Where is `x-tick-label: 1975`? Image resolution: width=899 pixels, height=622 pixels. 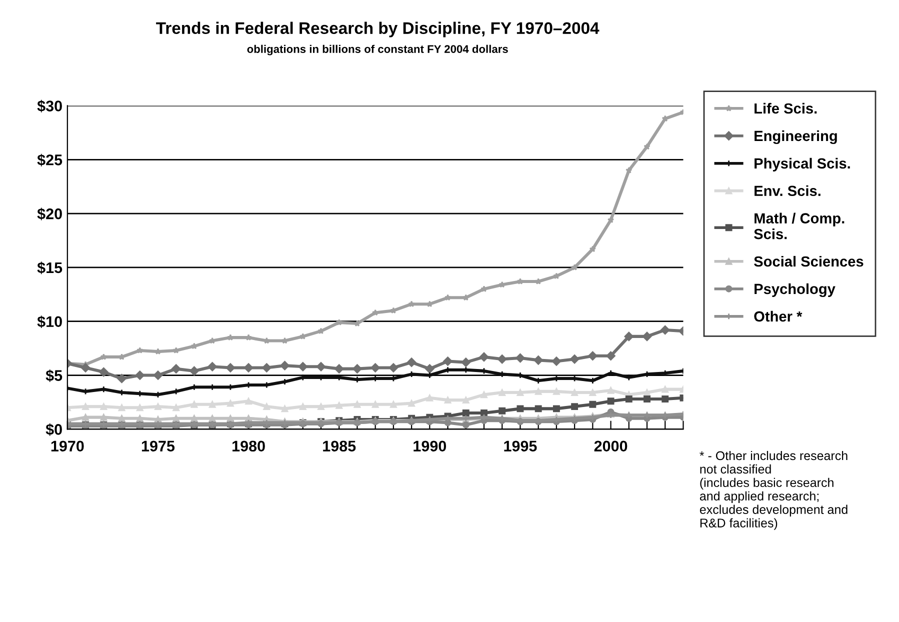
x-tick-label: 1975 is located at coordinates (158, 446).